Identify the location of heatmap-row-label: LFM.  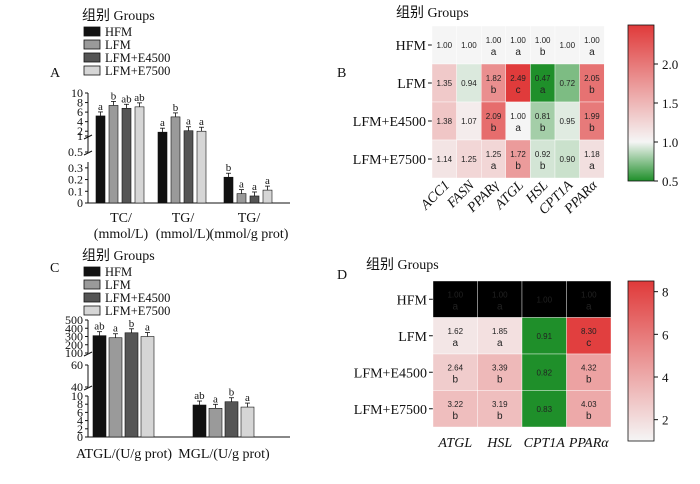
(412, 337).